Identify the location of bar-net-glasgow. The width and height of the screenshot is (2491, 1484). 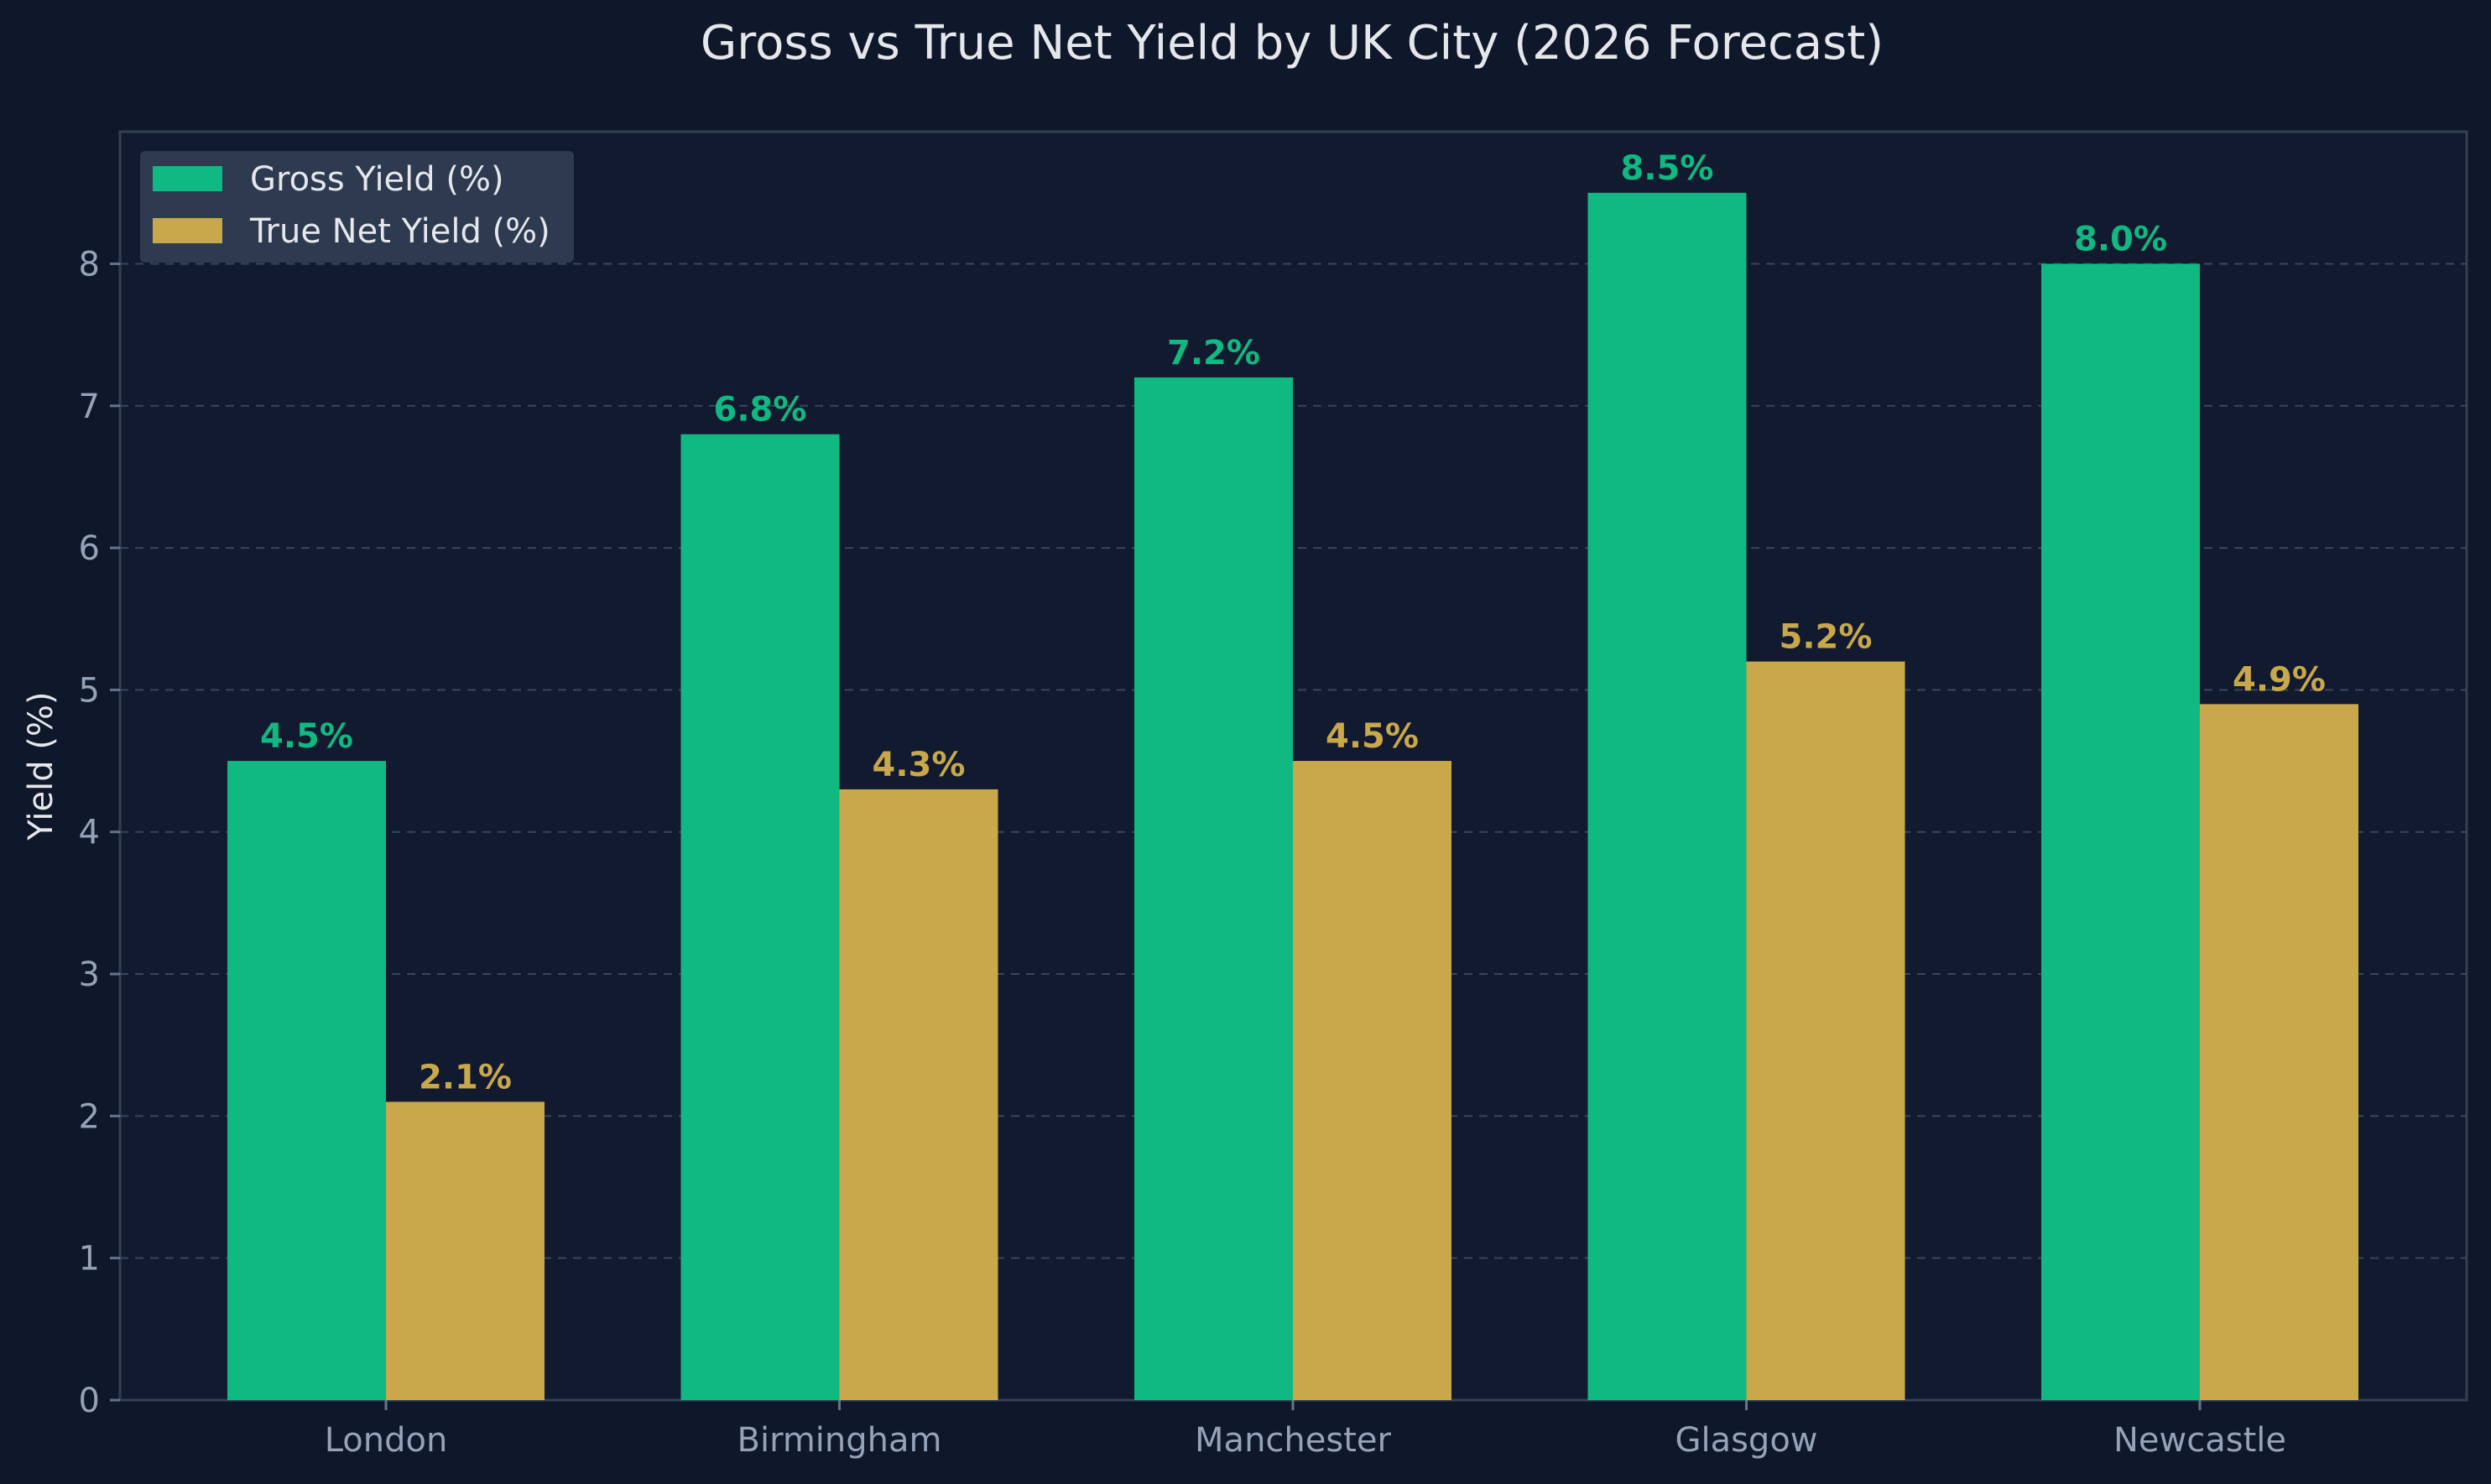
(1826, 1030).